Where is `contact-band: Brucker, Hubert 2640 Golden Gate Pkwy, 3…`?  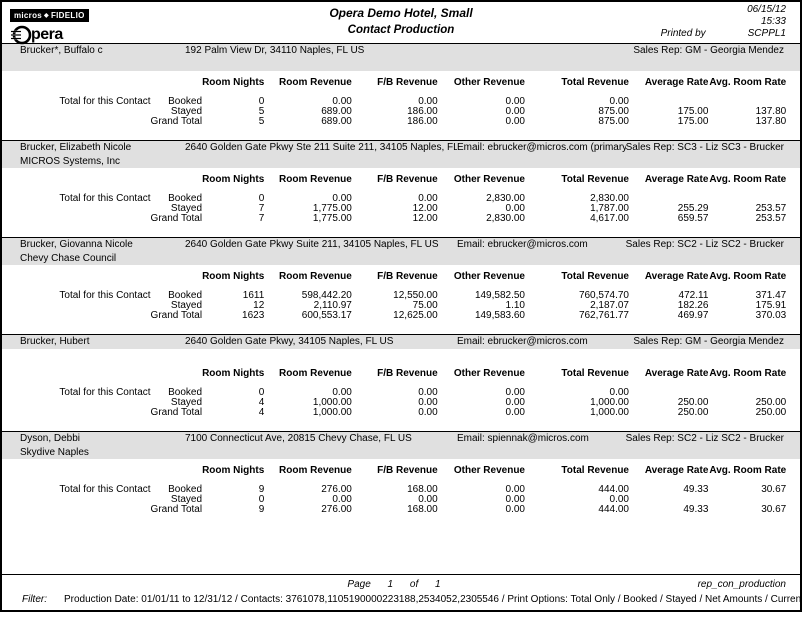 contact-band: Brucker, Hubert 2640 Golden Gate Pkwy, 3… is located at coordinates (401, 348).